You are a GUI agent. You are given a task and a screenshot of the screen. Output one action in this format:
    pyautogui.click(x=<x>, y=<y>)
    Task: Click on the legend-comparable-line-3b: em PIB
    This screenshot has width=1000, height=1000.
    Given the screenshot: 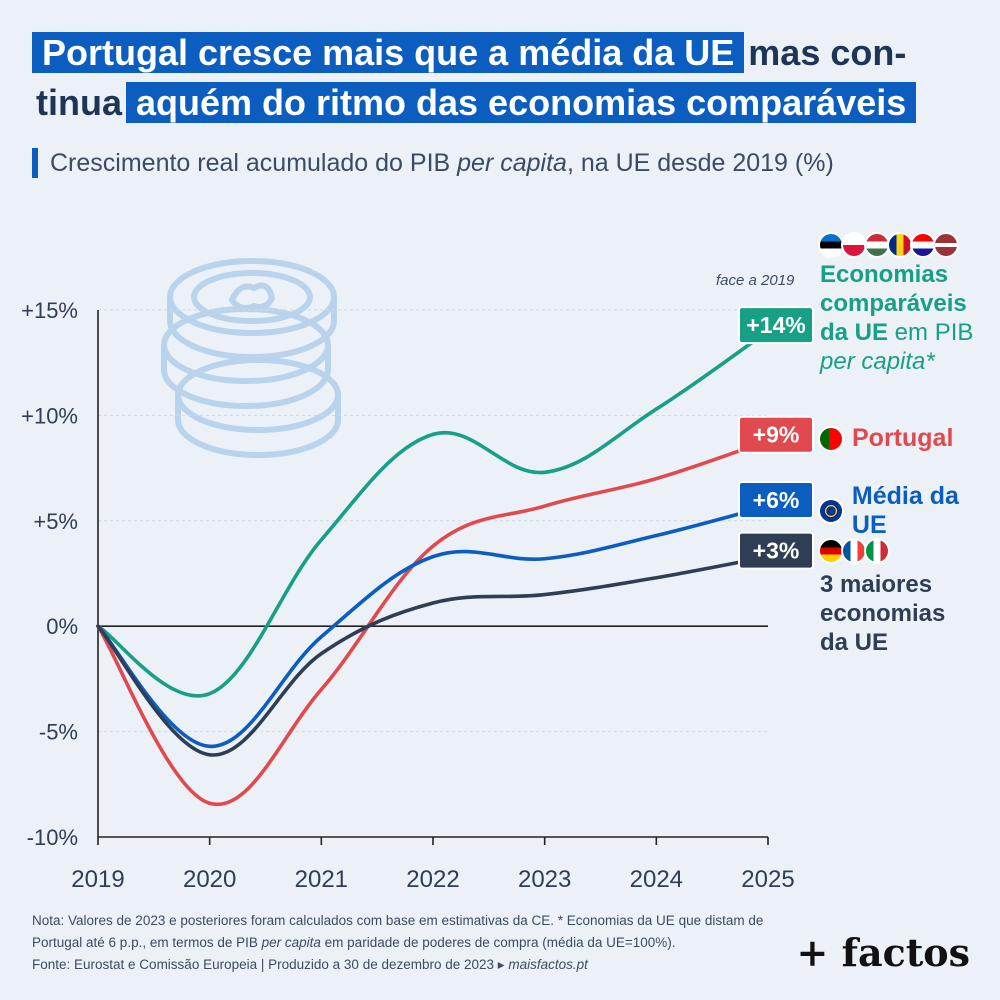 What is the action you would take?
    pyautogui.click(x=931, y=332)
    